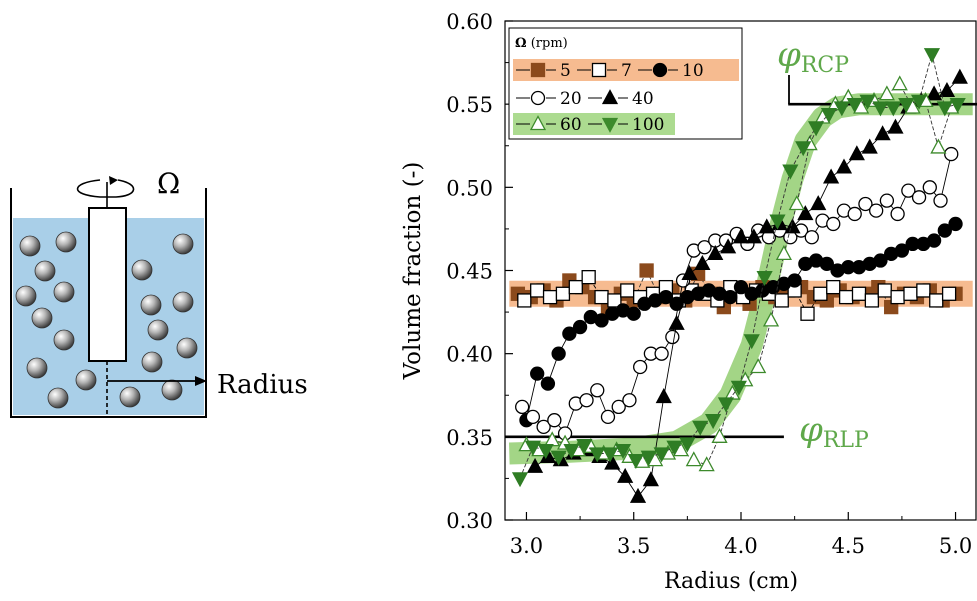 The height and width of the screenshot is (601, 977). Describe the element at coordinates (648, 125) in the screenshot. I see `legend-label: 100` at that location.